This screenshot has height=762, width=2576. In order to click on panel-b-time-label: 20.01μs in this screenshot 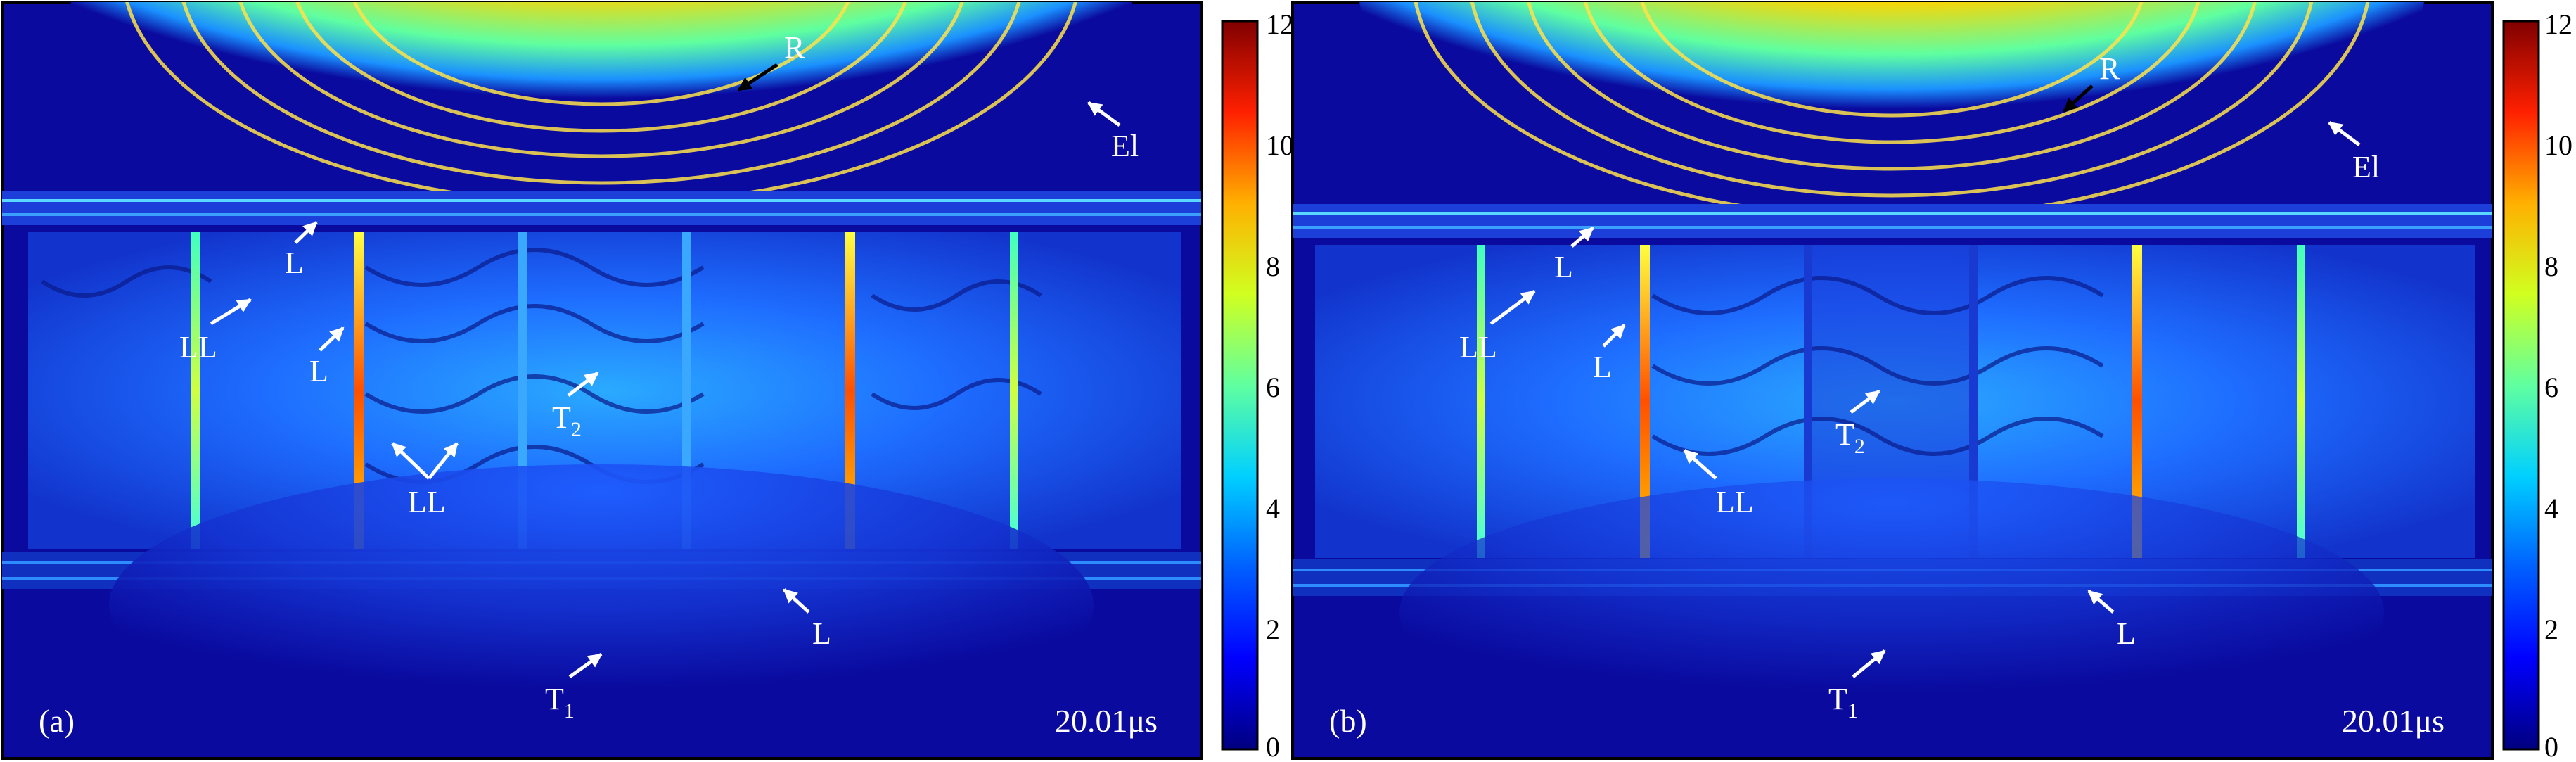, I will do `click(2393, 721)`.